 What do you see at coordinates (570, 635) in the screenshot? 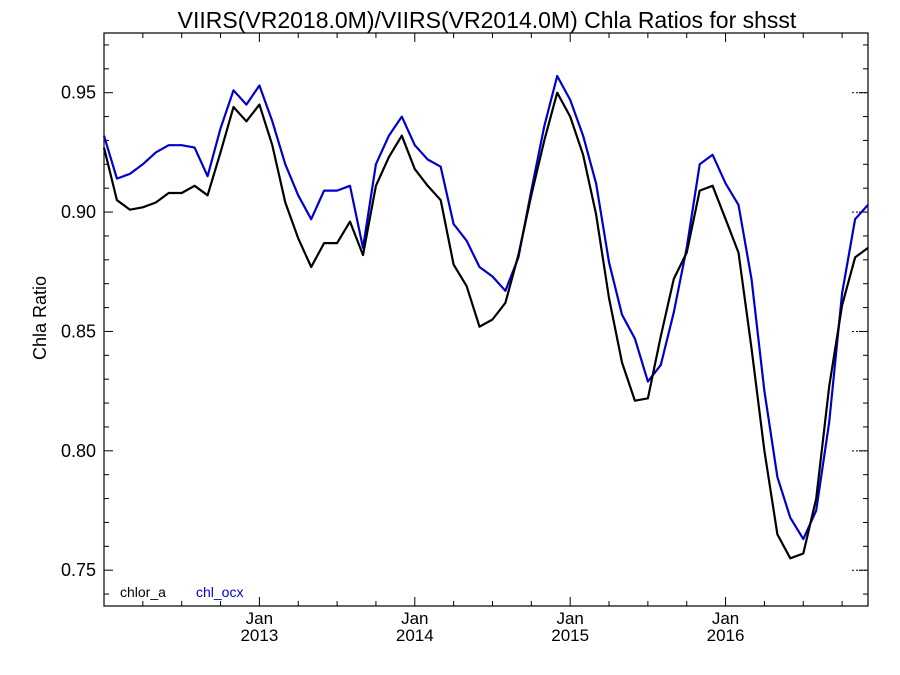
I see `x-tick-label-year: 2015` at bounding box center [570, 635].